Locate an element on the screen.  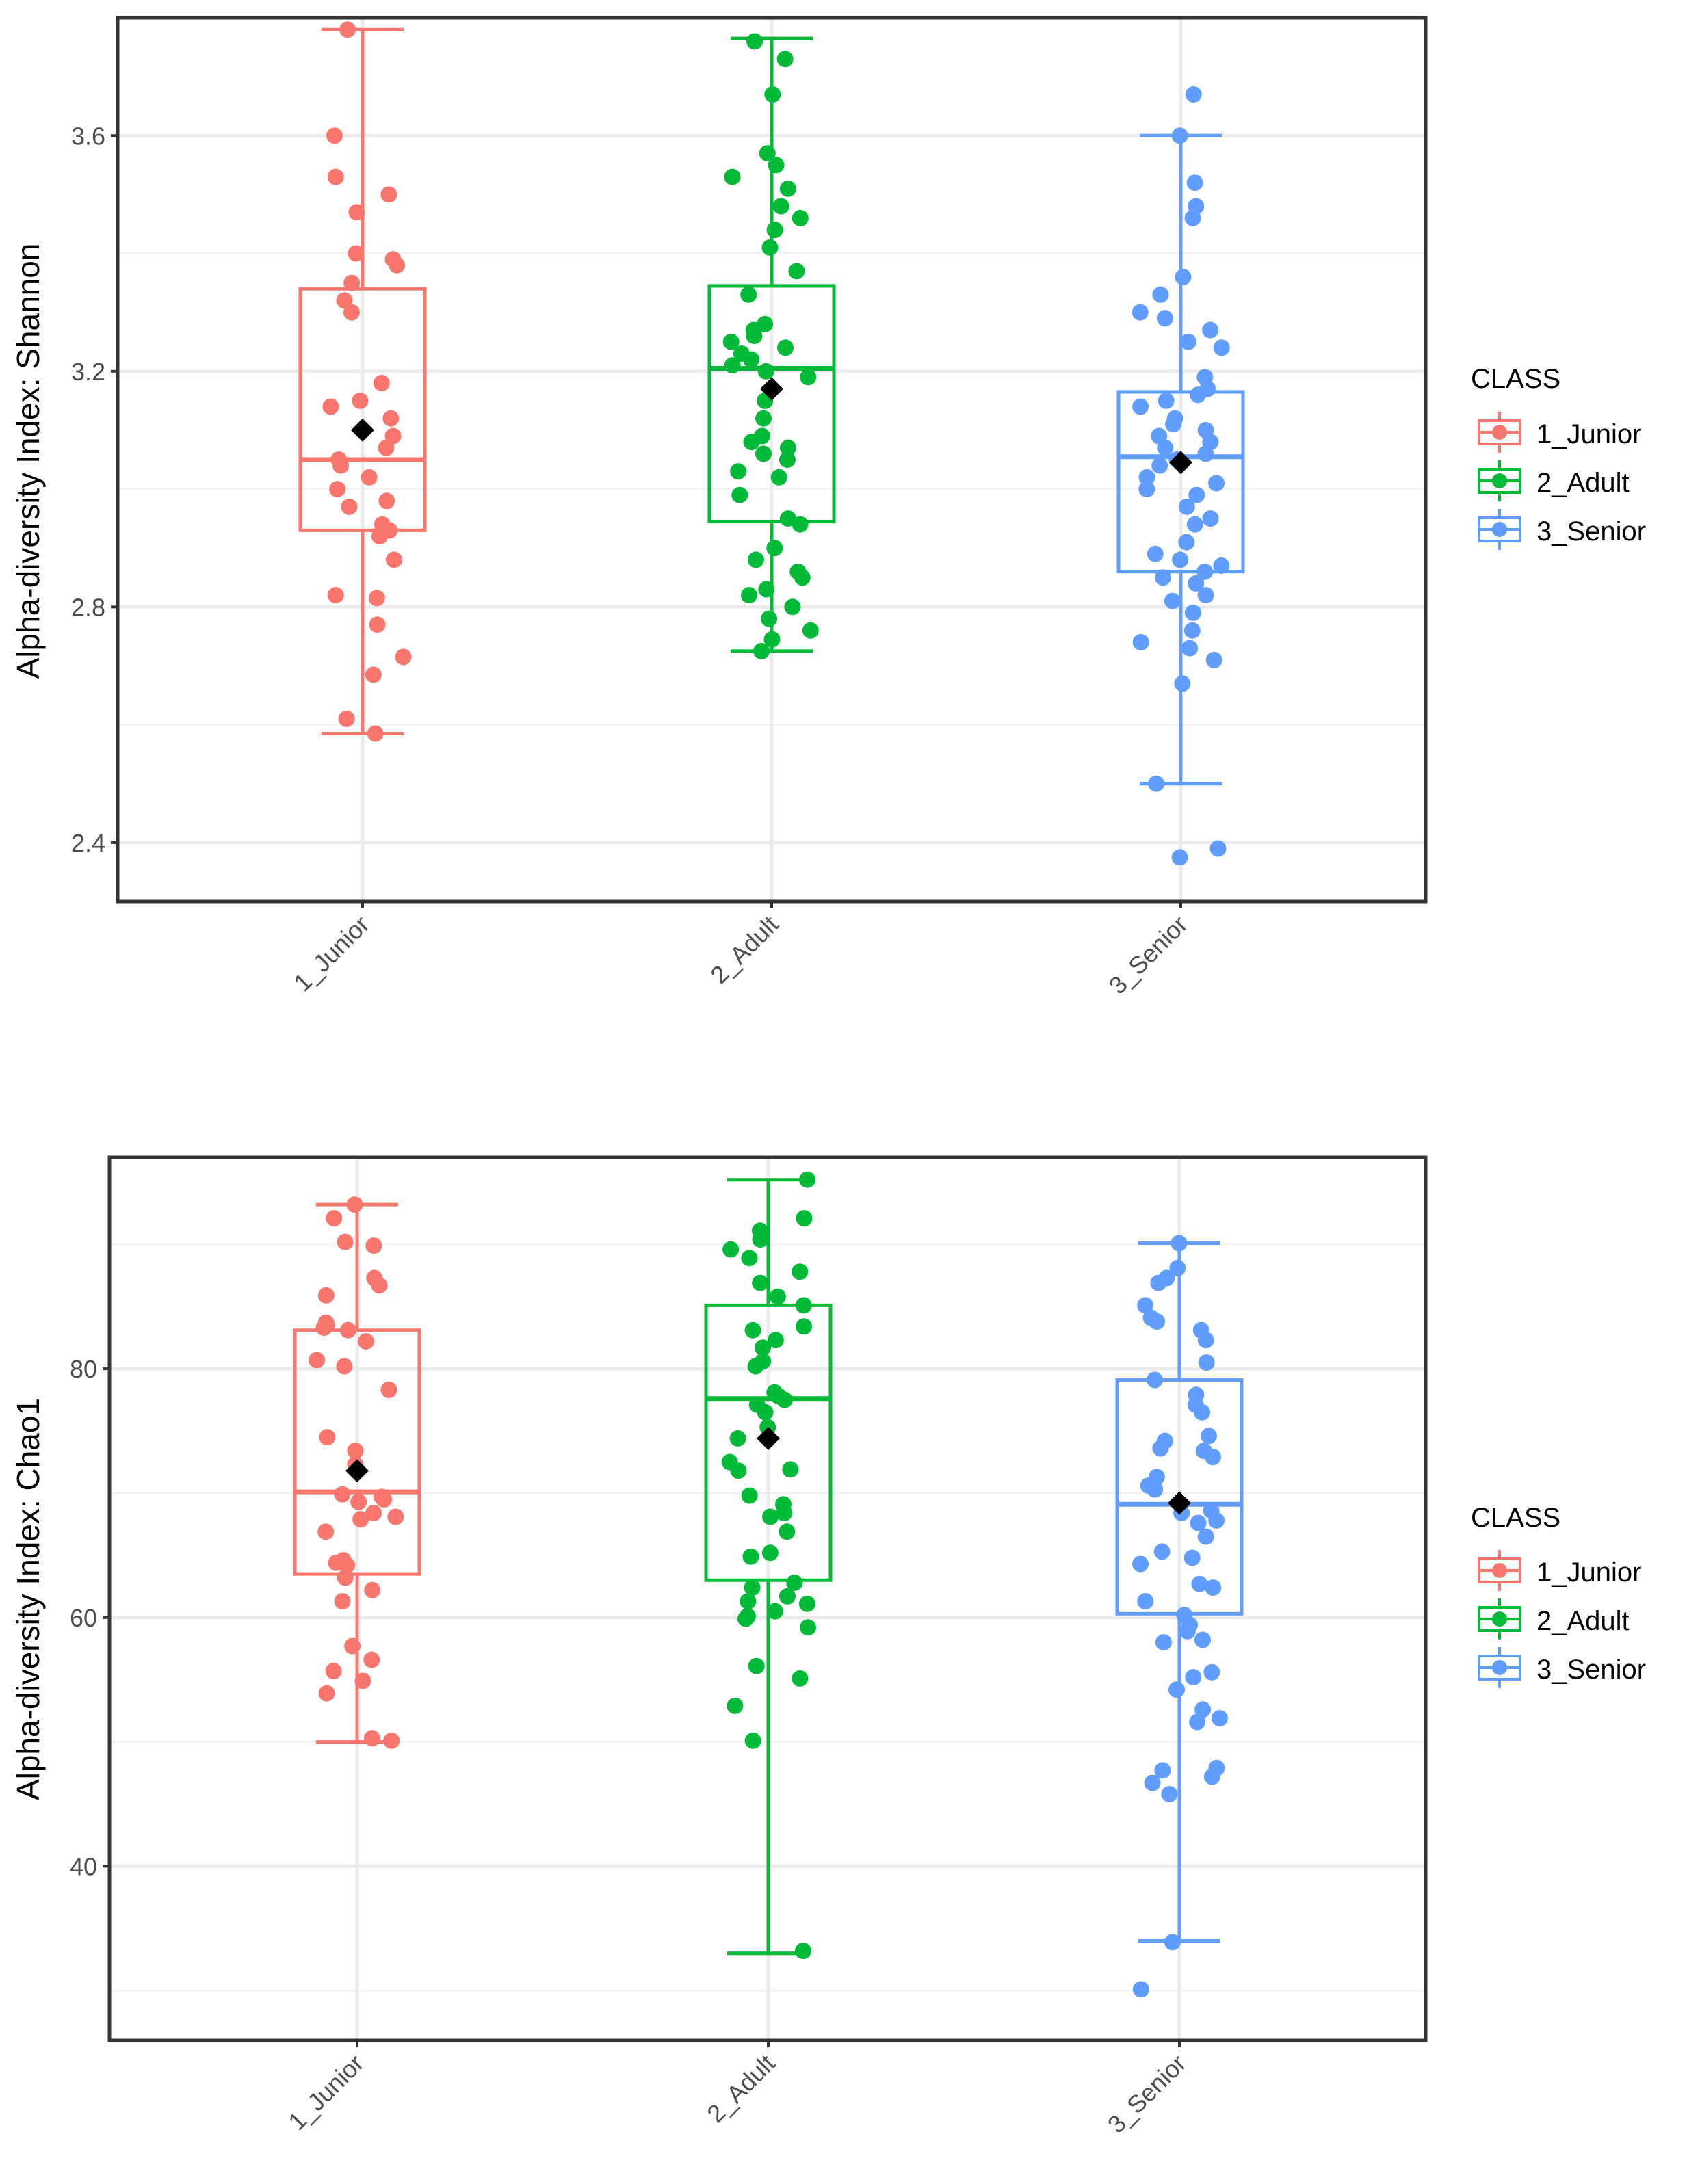
chao1-box-2_Adult is located at coordinates (768, 1567).